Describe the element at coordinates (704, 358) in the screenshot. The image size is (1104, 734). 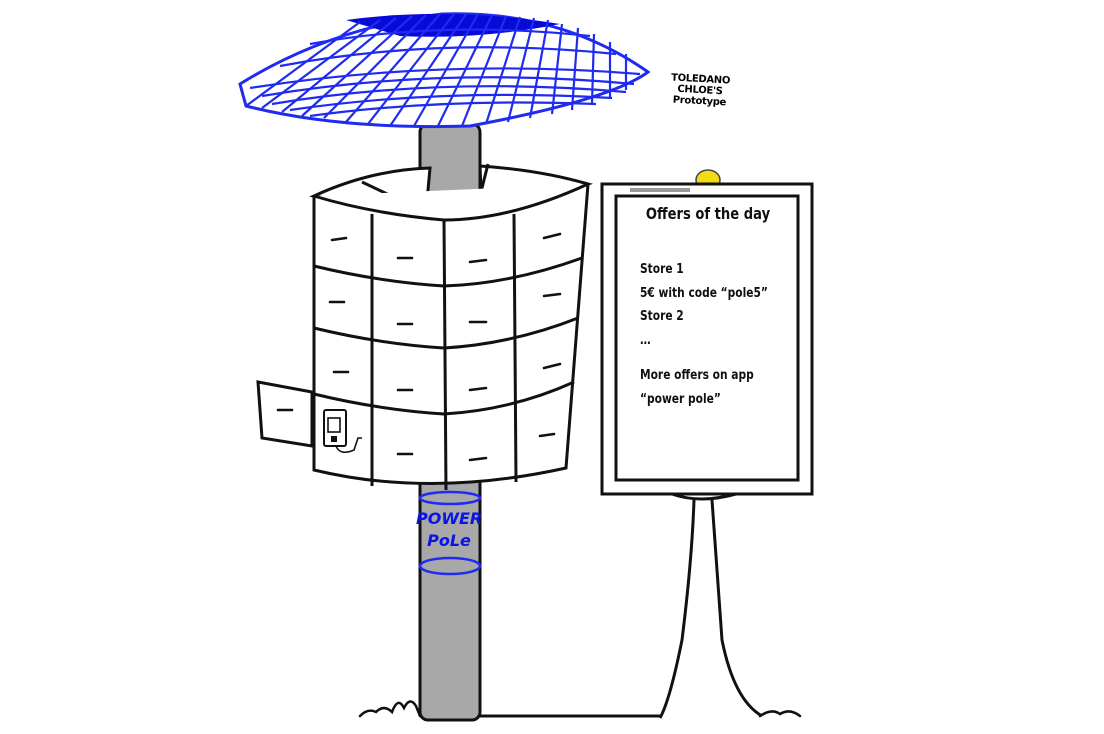
I see `sign-line-gap` at that location.